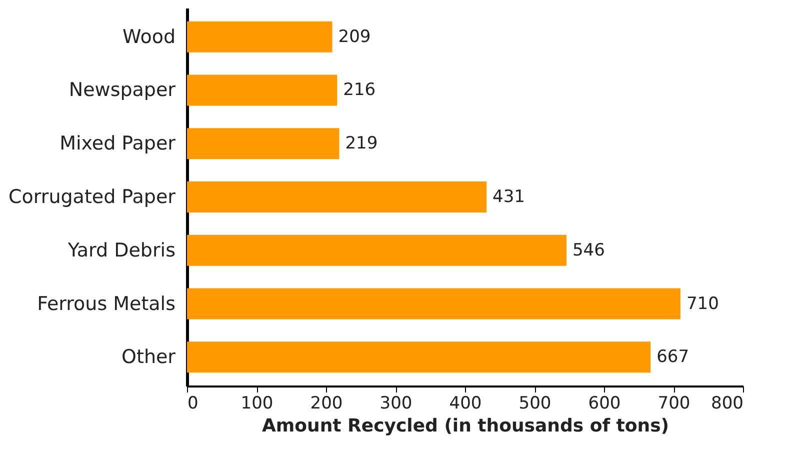 This screenshot has width=808, height=451. I want to click on data-label: 209, so click(354, 36).